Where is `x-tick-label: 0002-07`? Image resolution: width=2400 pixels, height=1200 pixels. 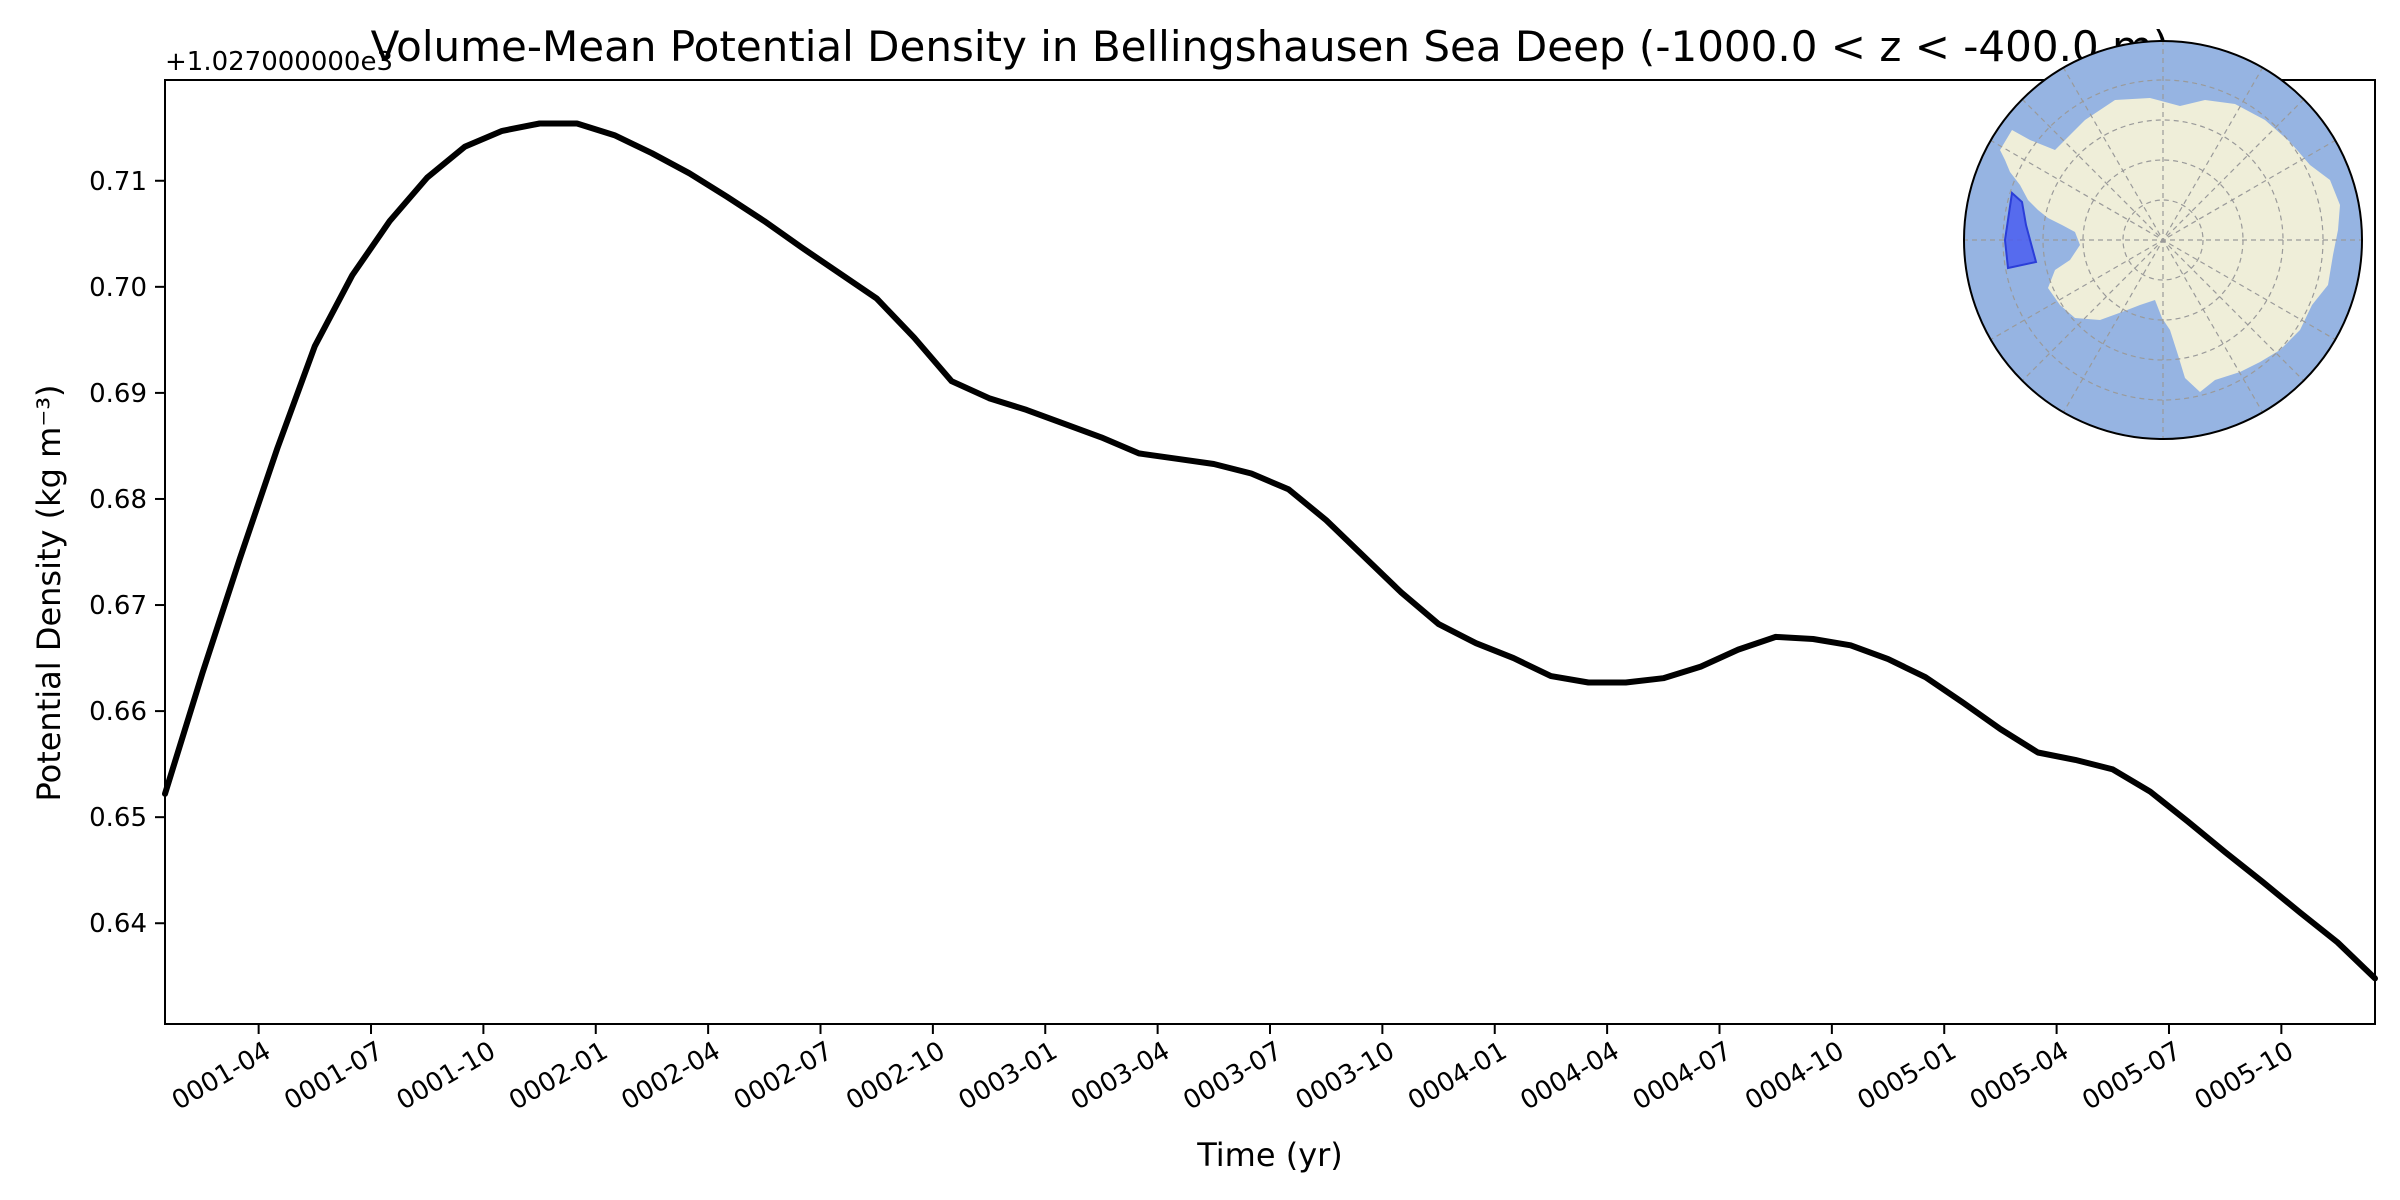
x-tick-label: 0002-07 is located at coordinates (783, 1076).